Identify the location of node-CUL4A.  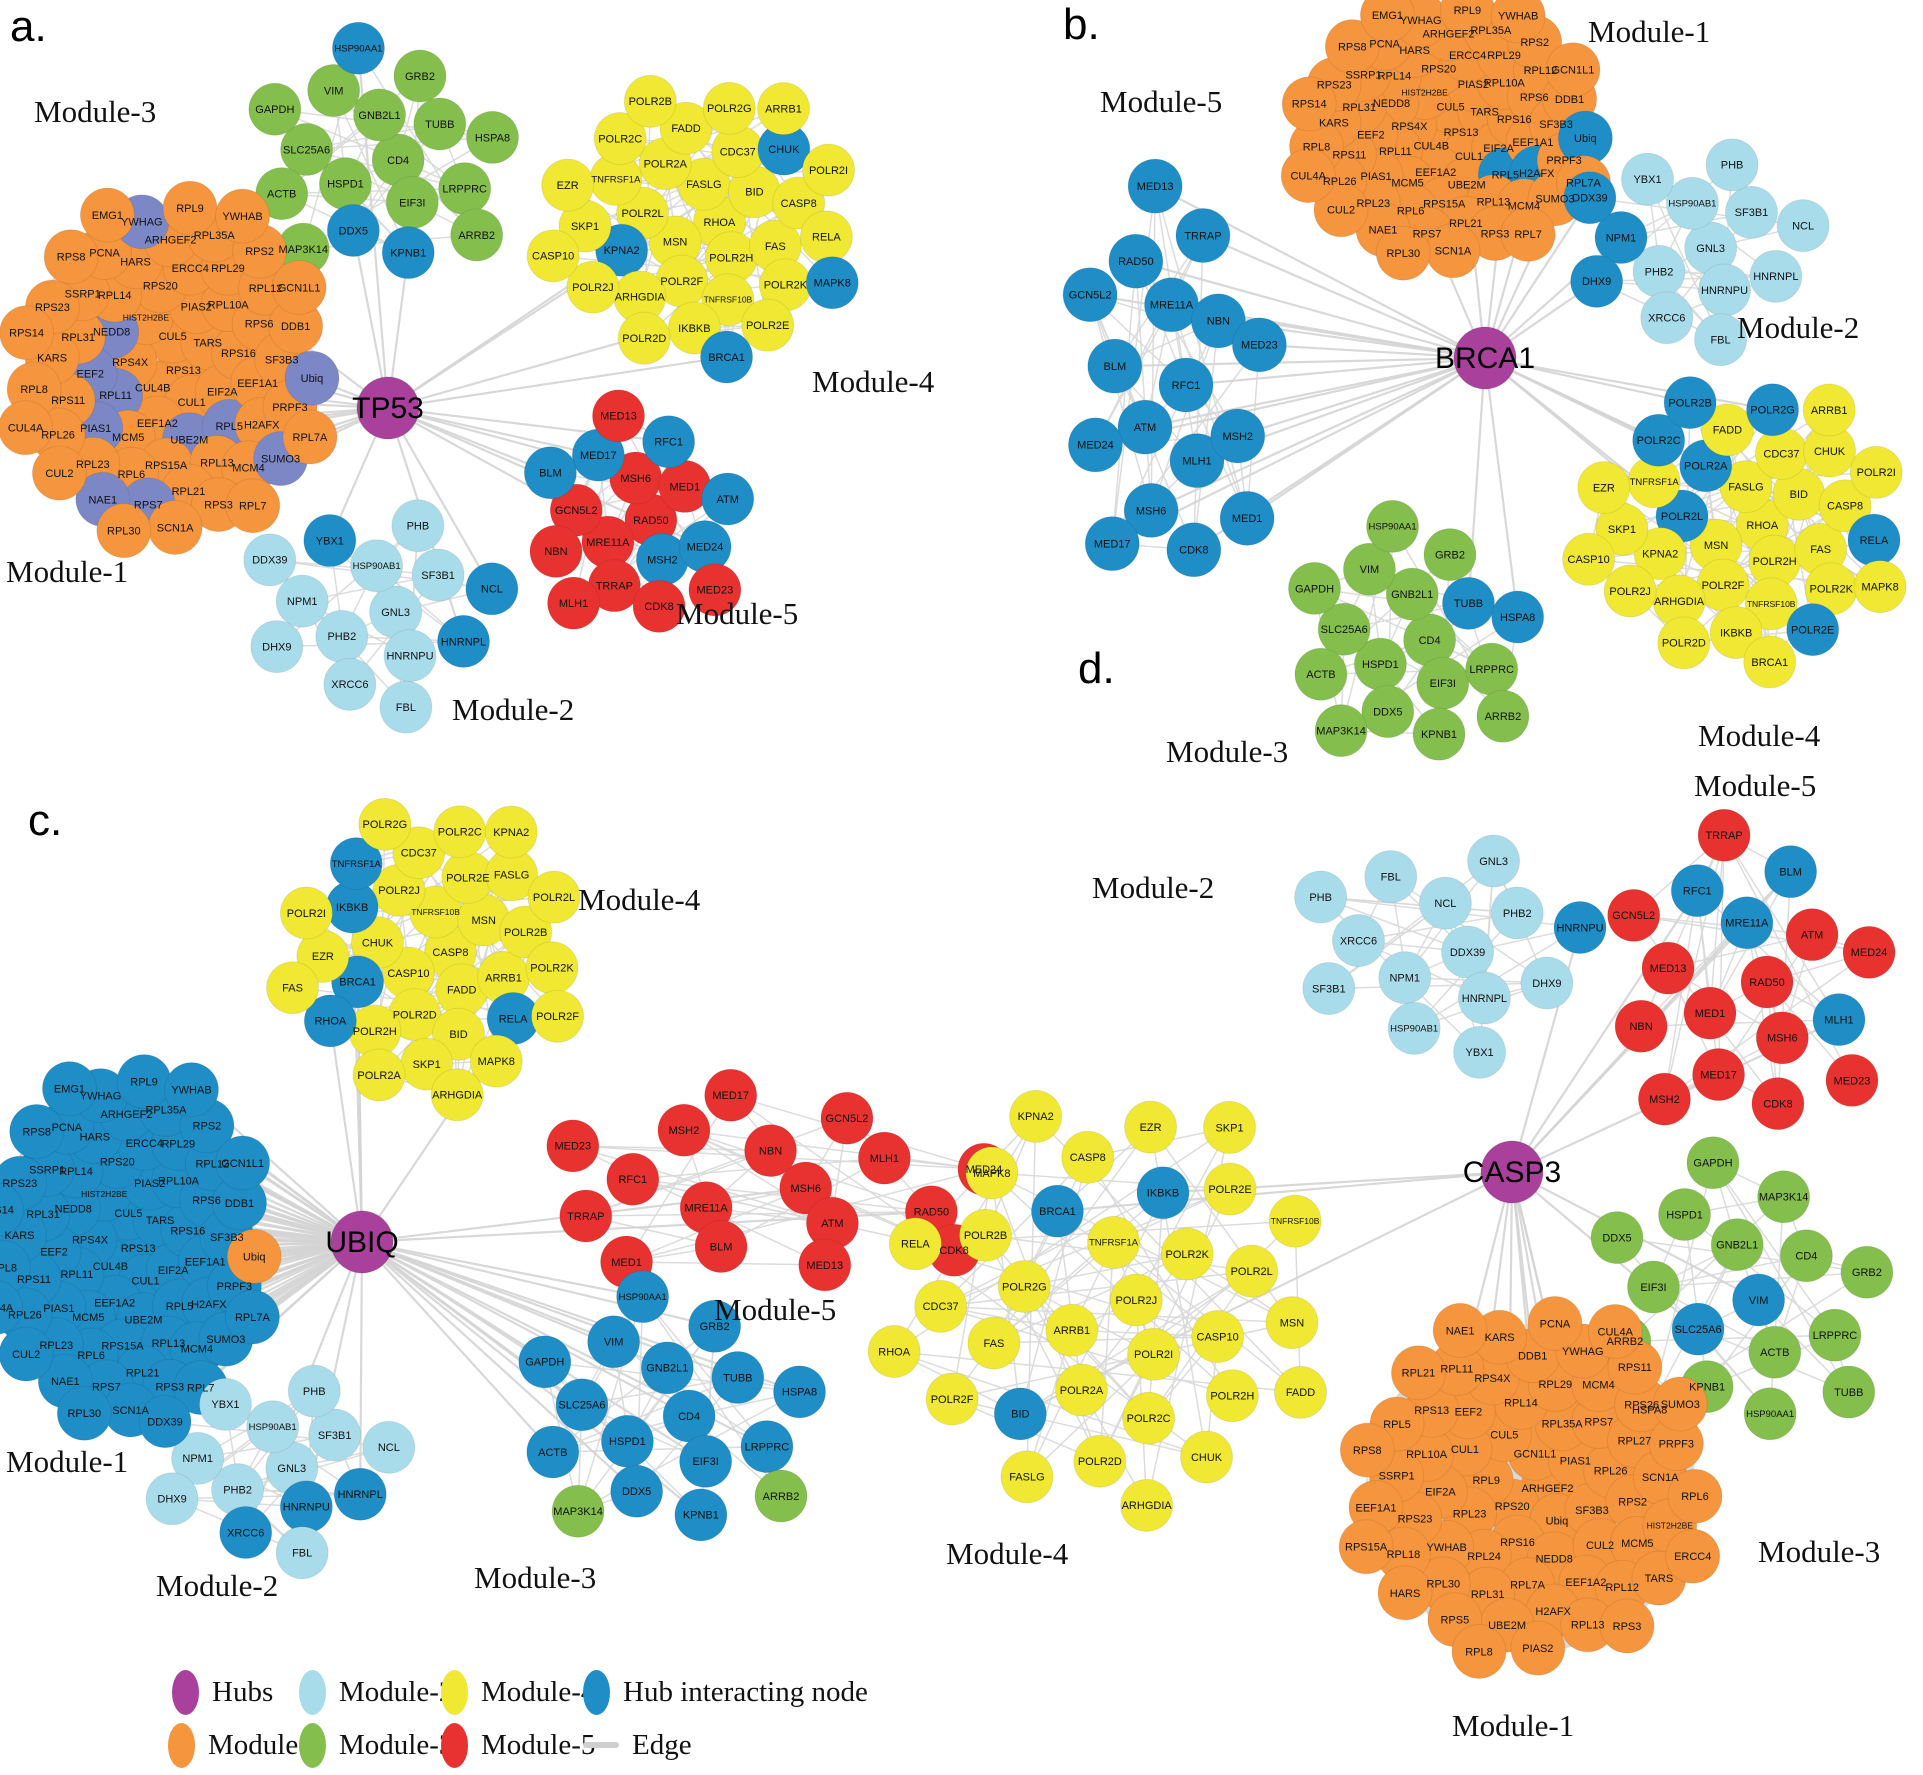
(1615, 1331).